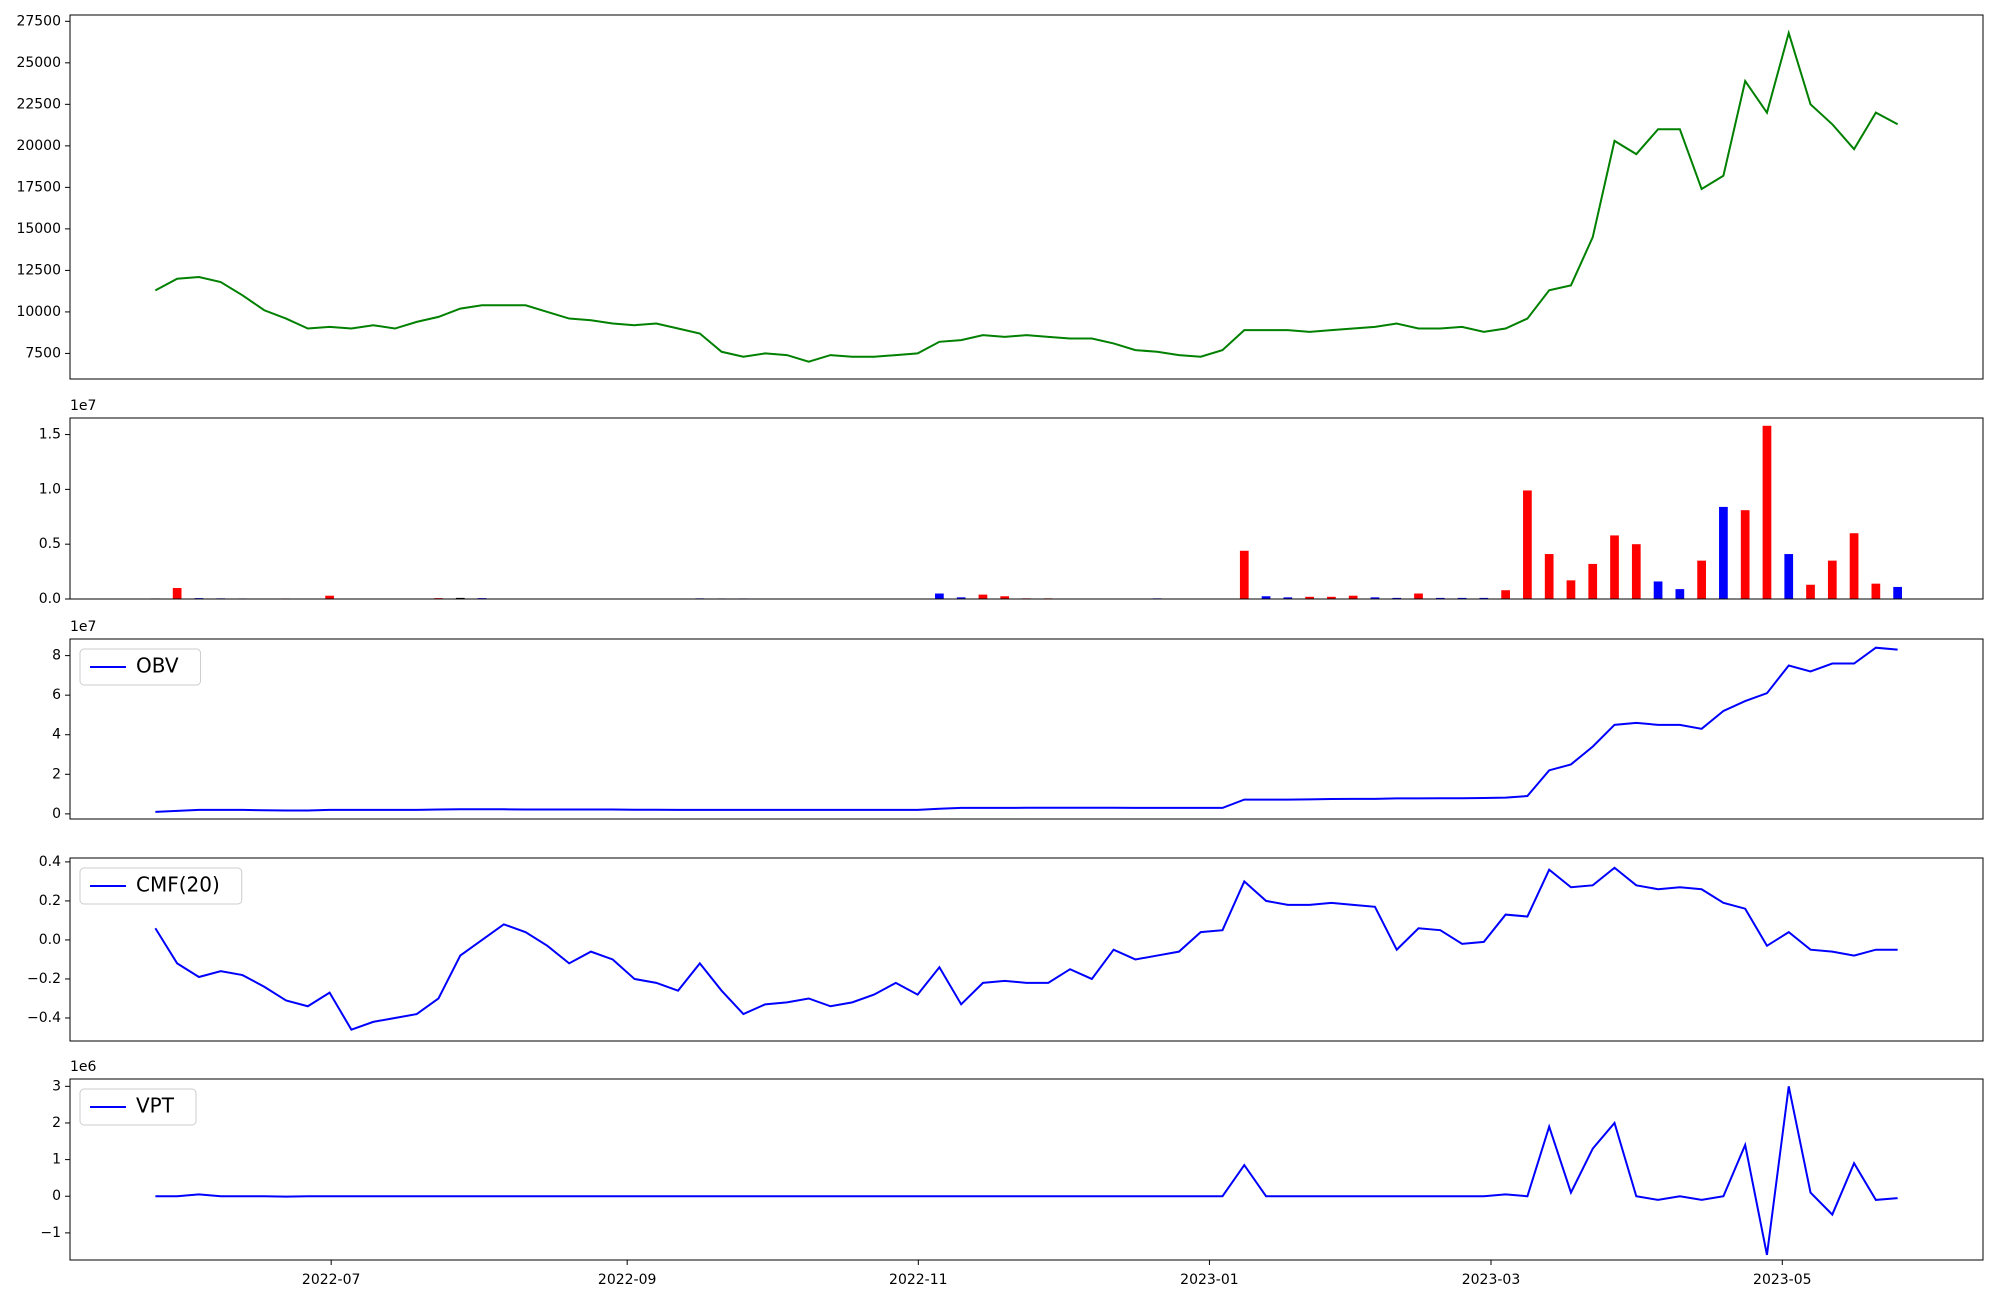 Image resolution: width=2000 pixels, height=1304 pixels. Describe the element at coordinates (50, 435) in the screenshot. I see `y-tick-label: 1.5` at that location.